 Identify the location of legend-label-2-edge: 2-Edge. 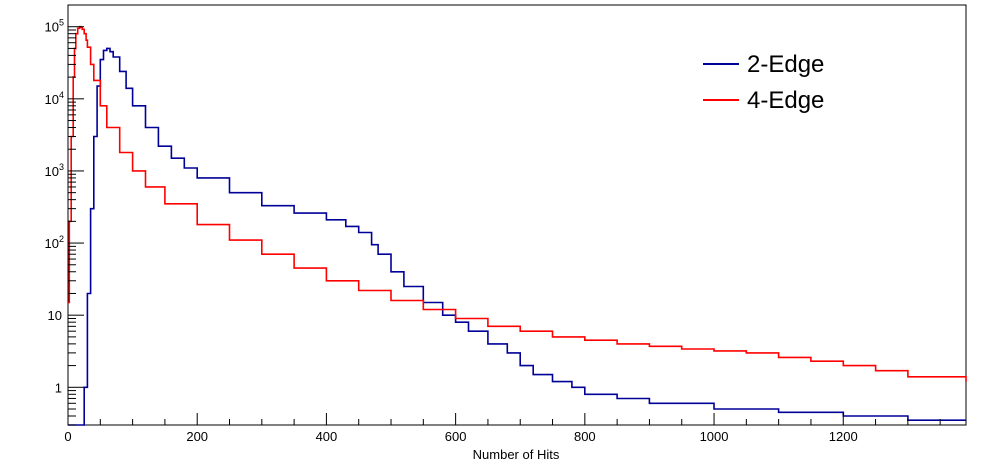
(785, 64).